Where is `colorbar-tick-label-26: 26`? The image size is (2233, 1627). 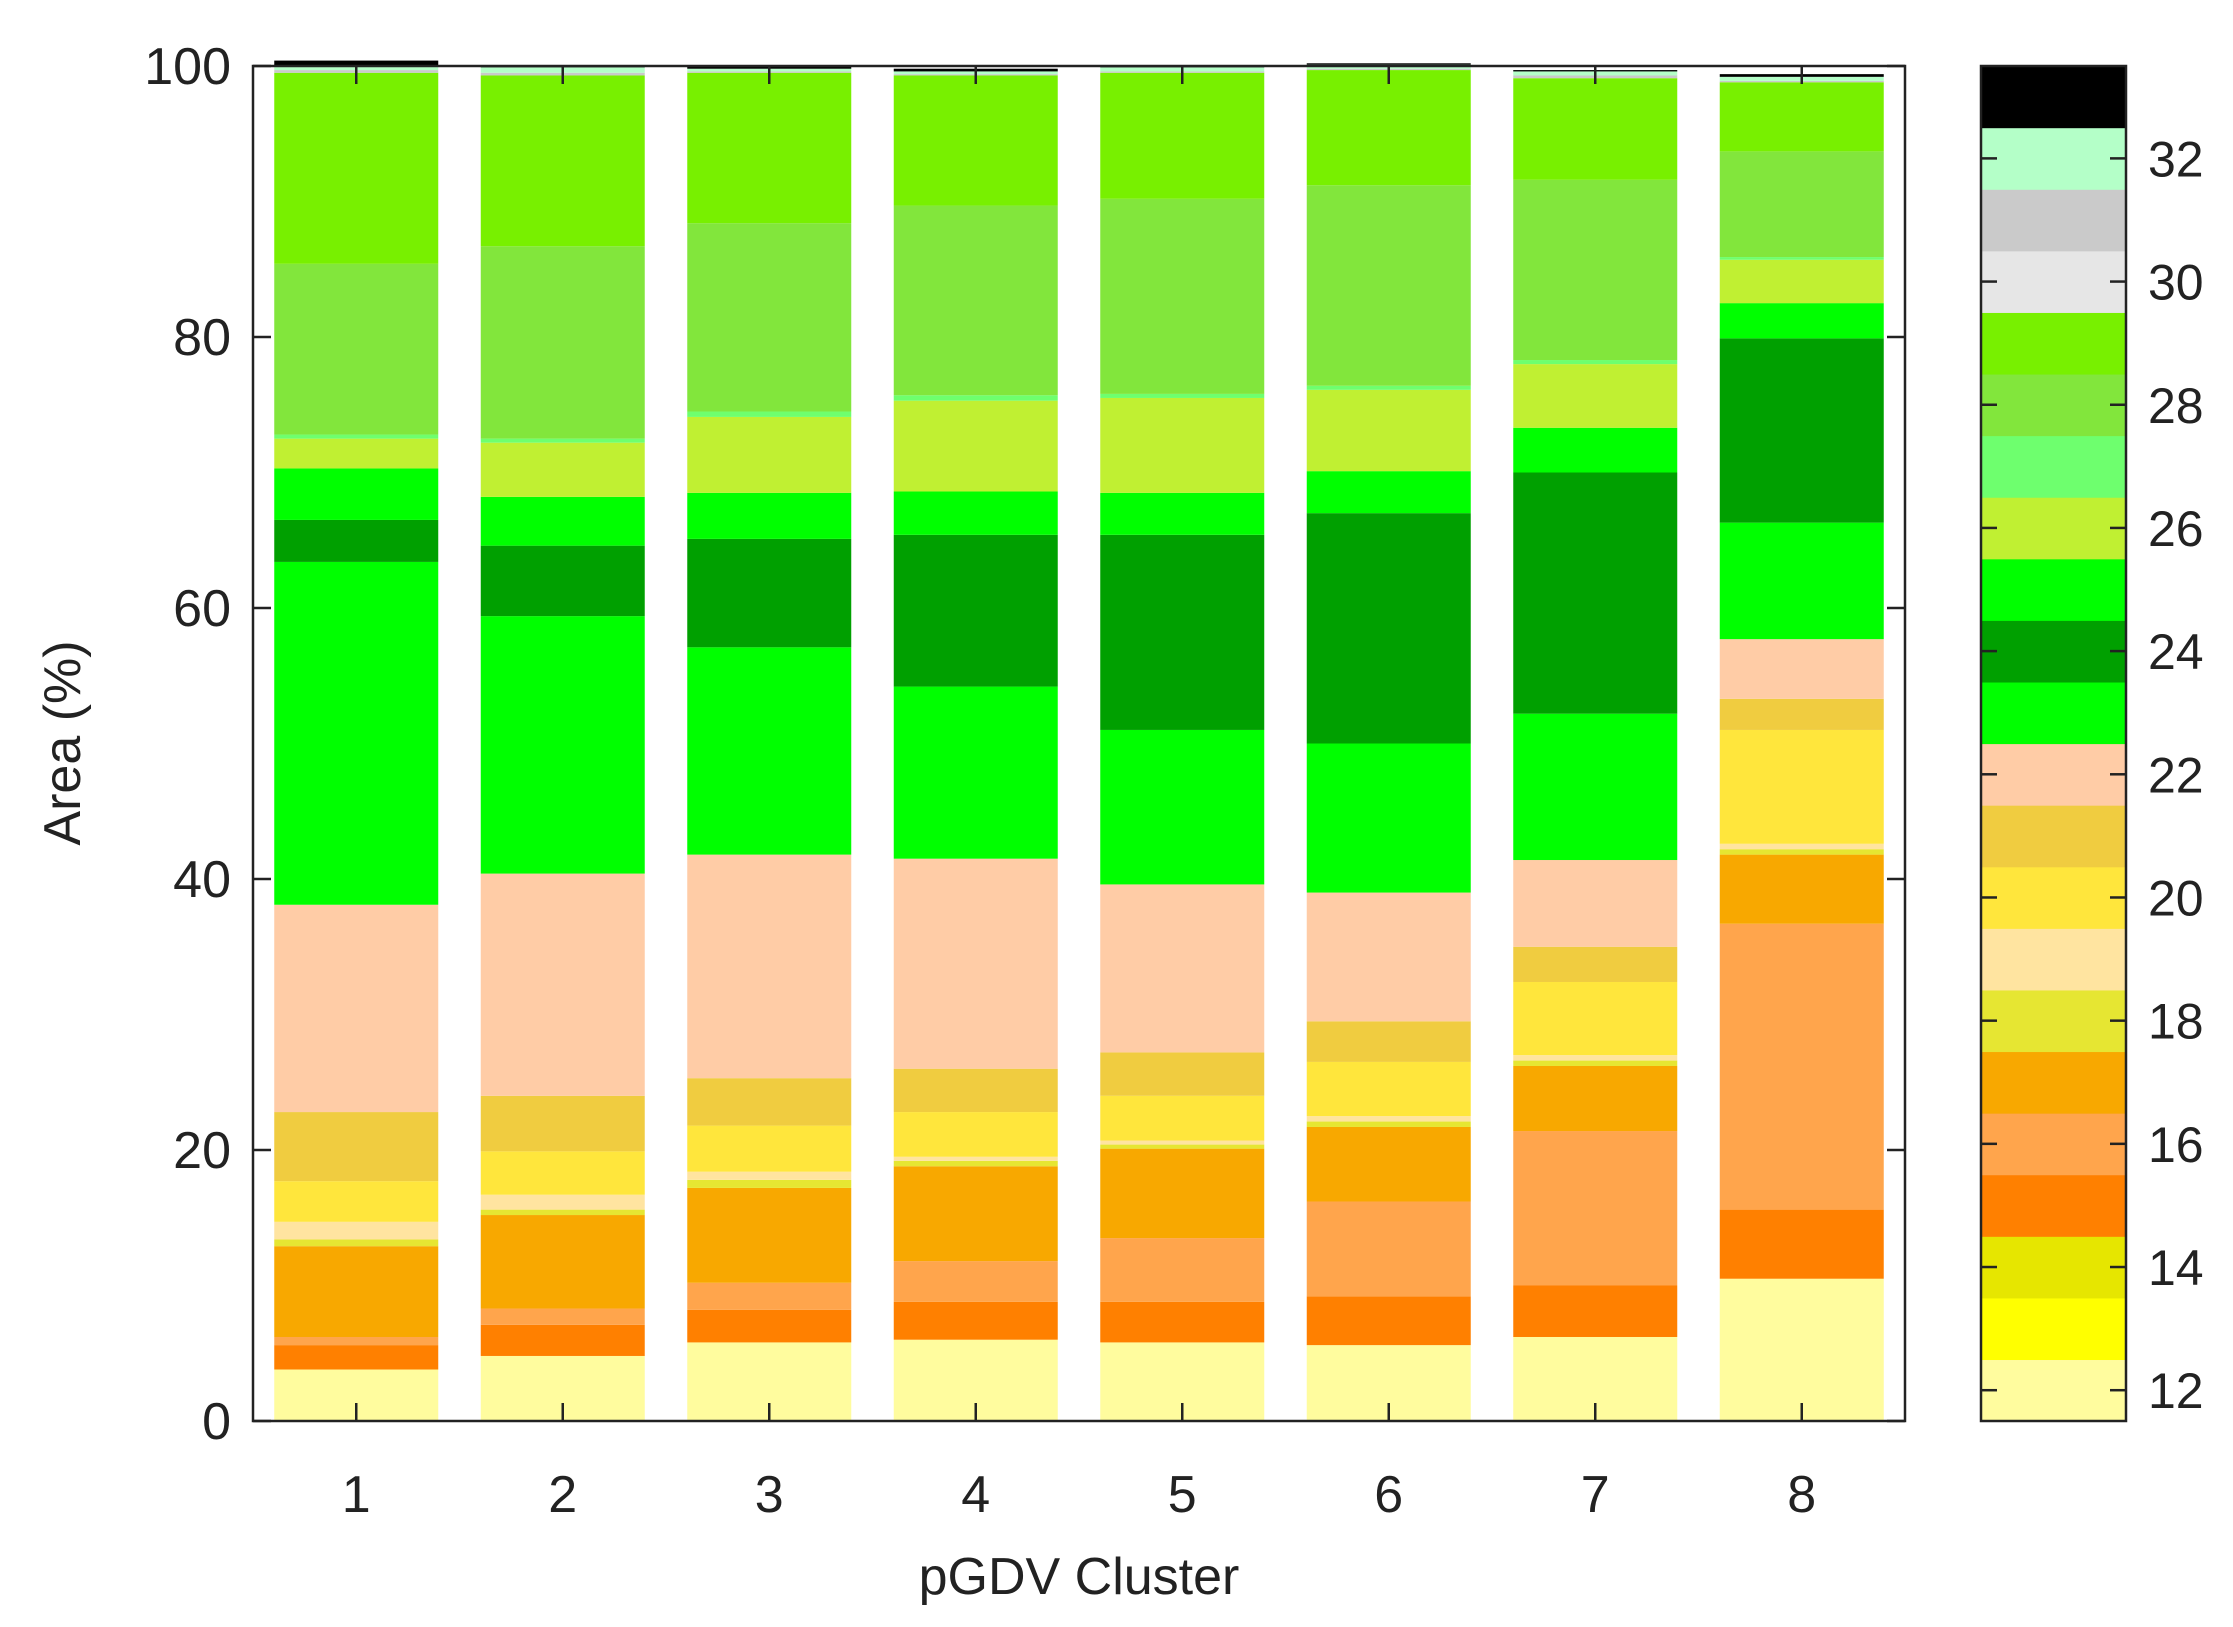 colorbar-tick-label-26: 26 is located at coordinates (2176, 529).